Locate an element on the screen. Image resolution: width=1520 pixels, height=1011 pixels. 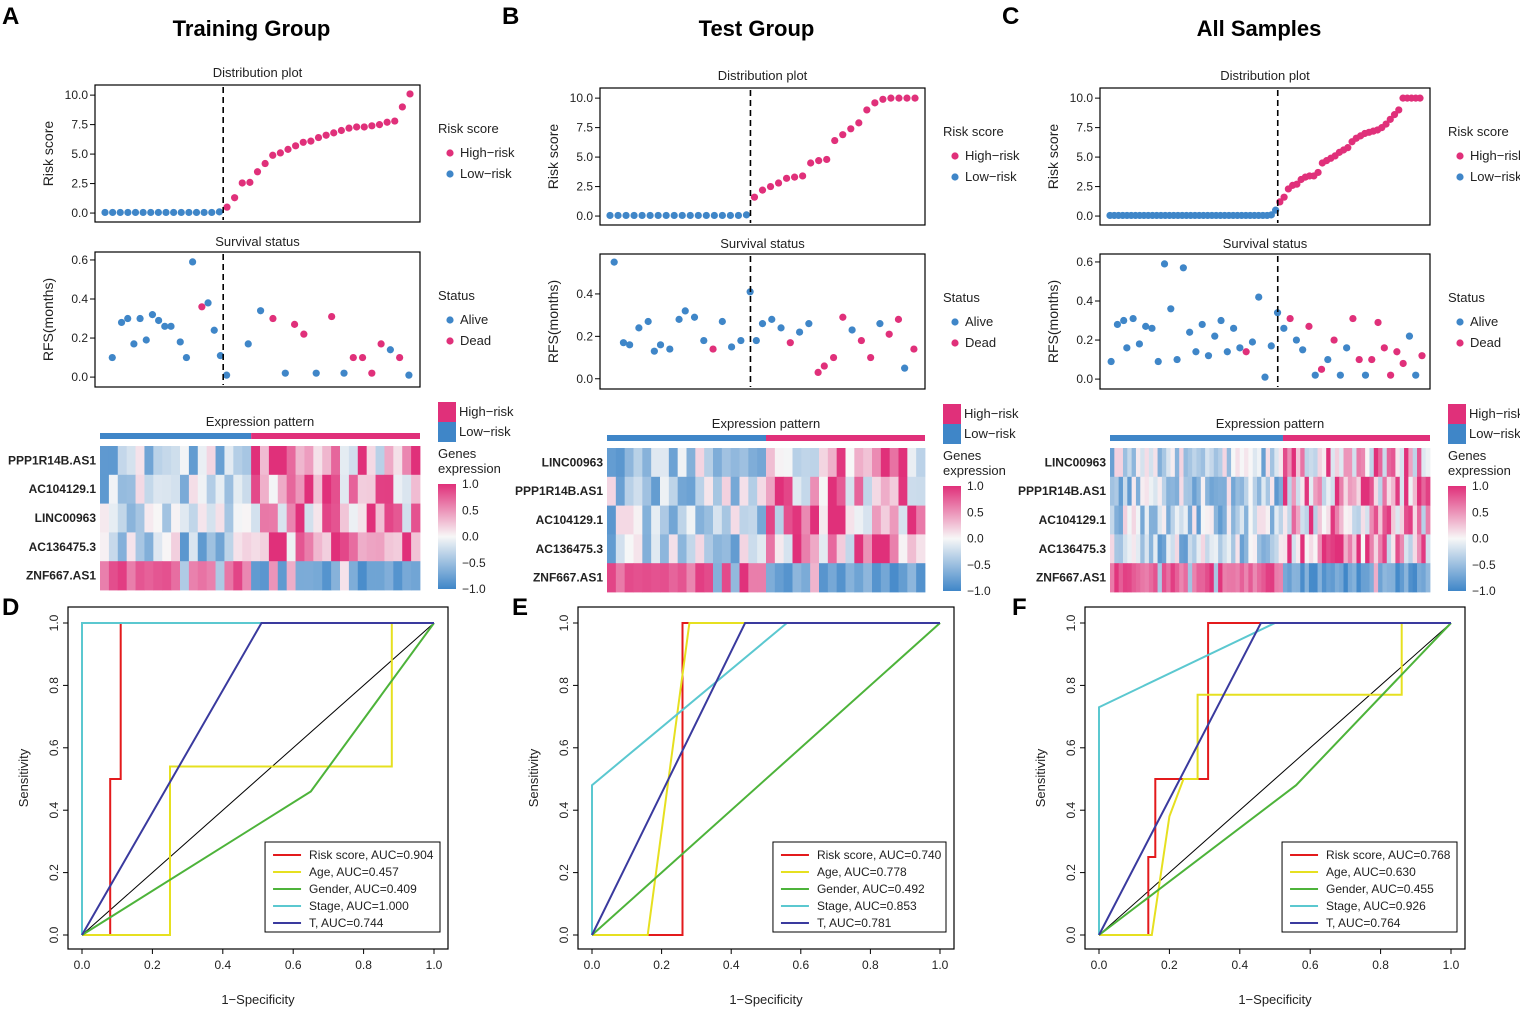
color-scale-tick: −1.0 is located at coordinates (979, 591).